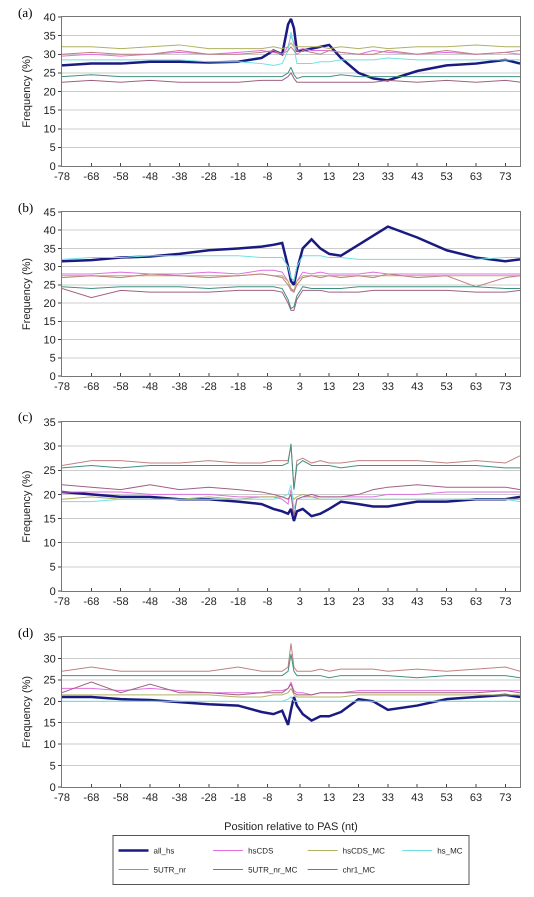 The width and height of the screenshot is (534, 897). I want to click on y-tick-label: 45, so click(50, 212).